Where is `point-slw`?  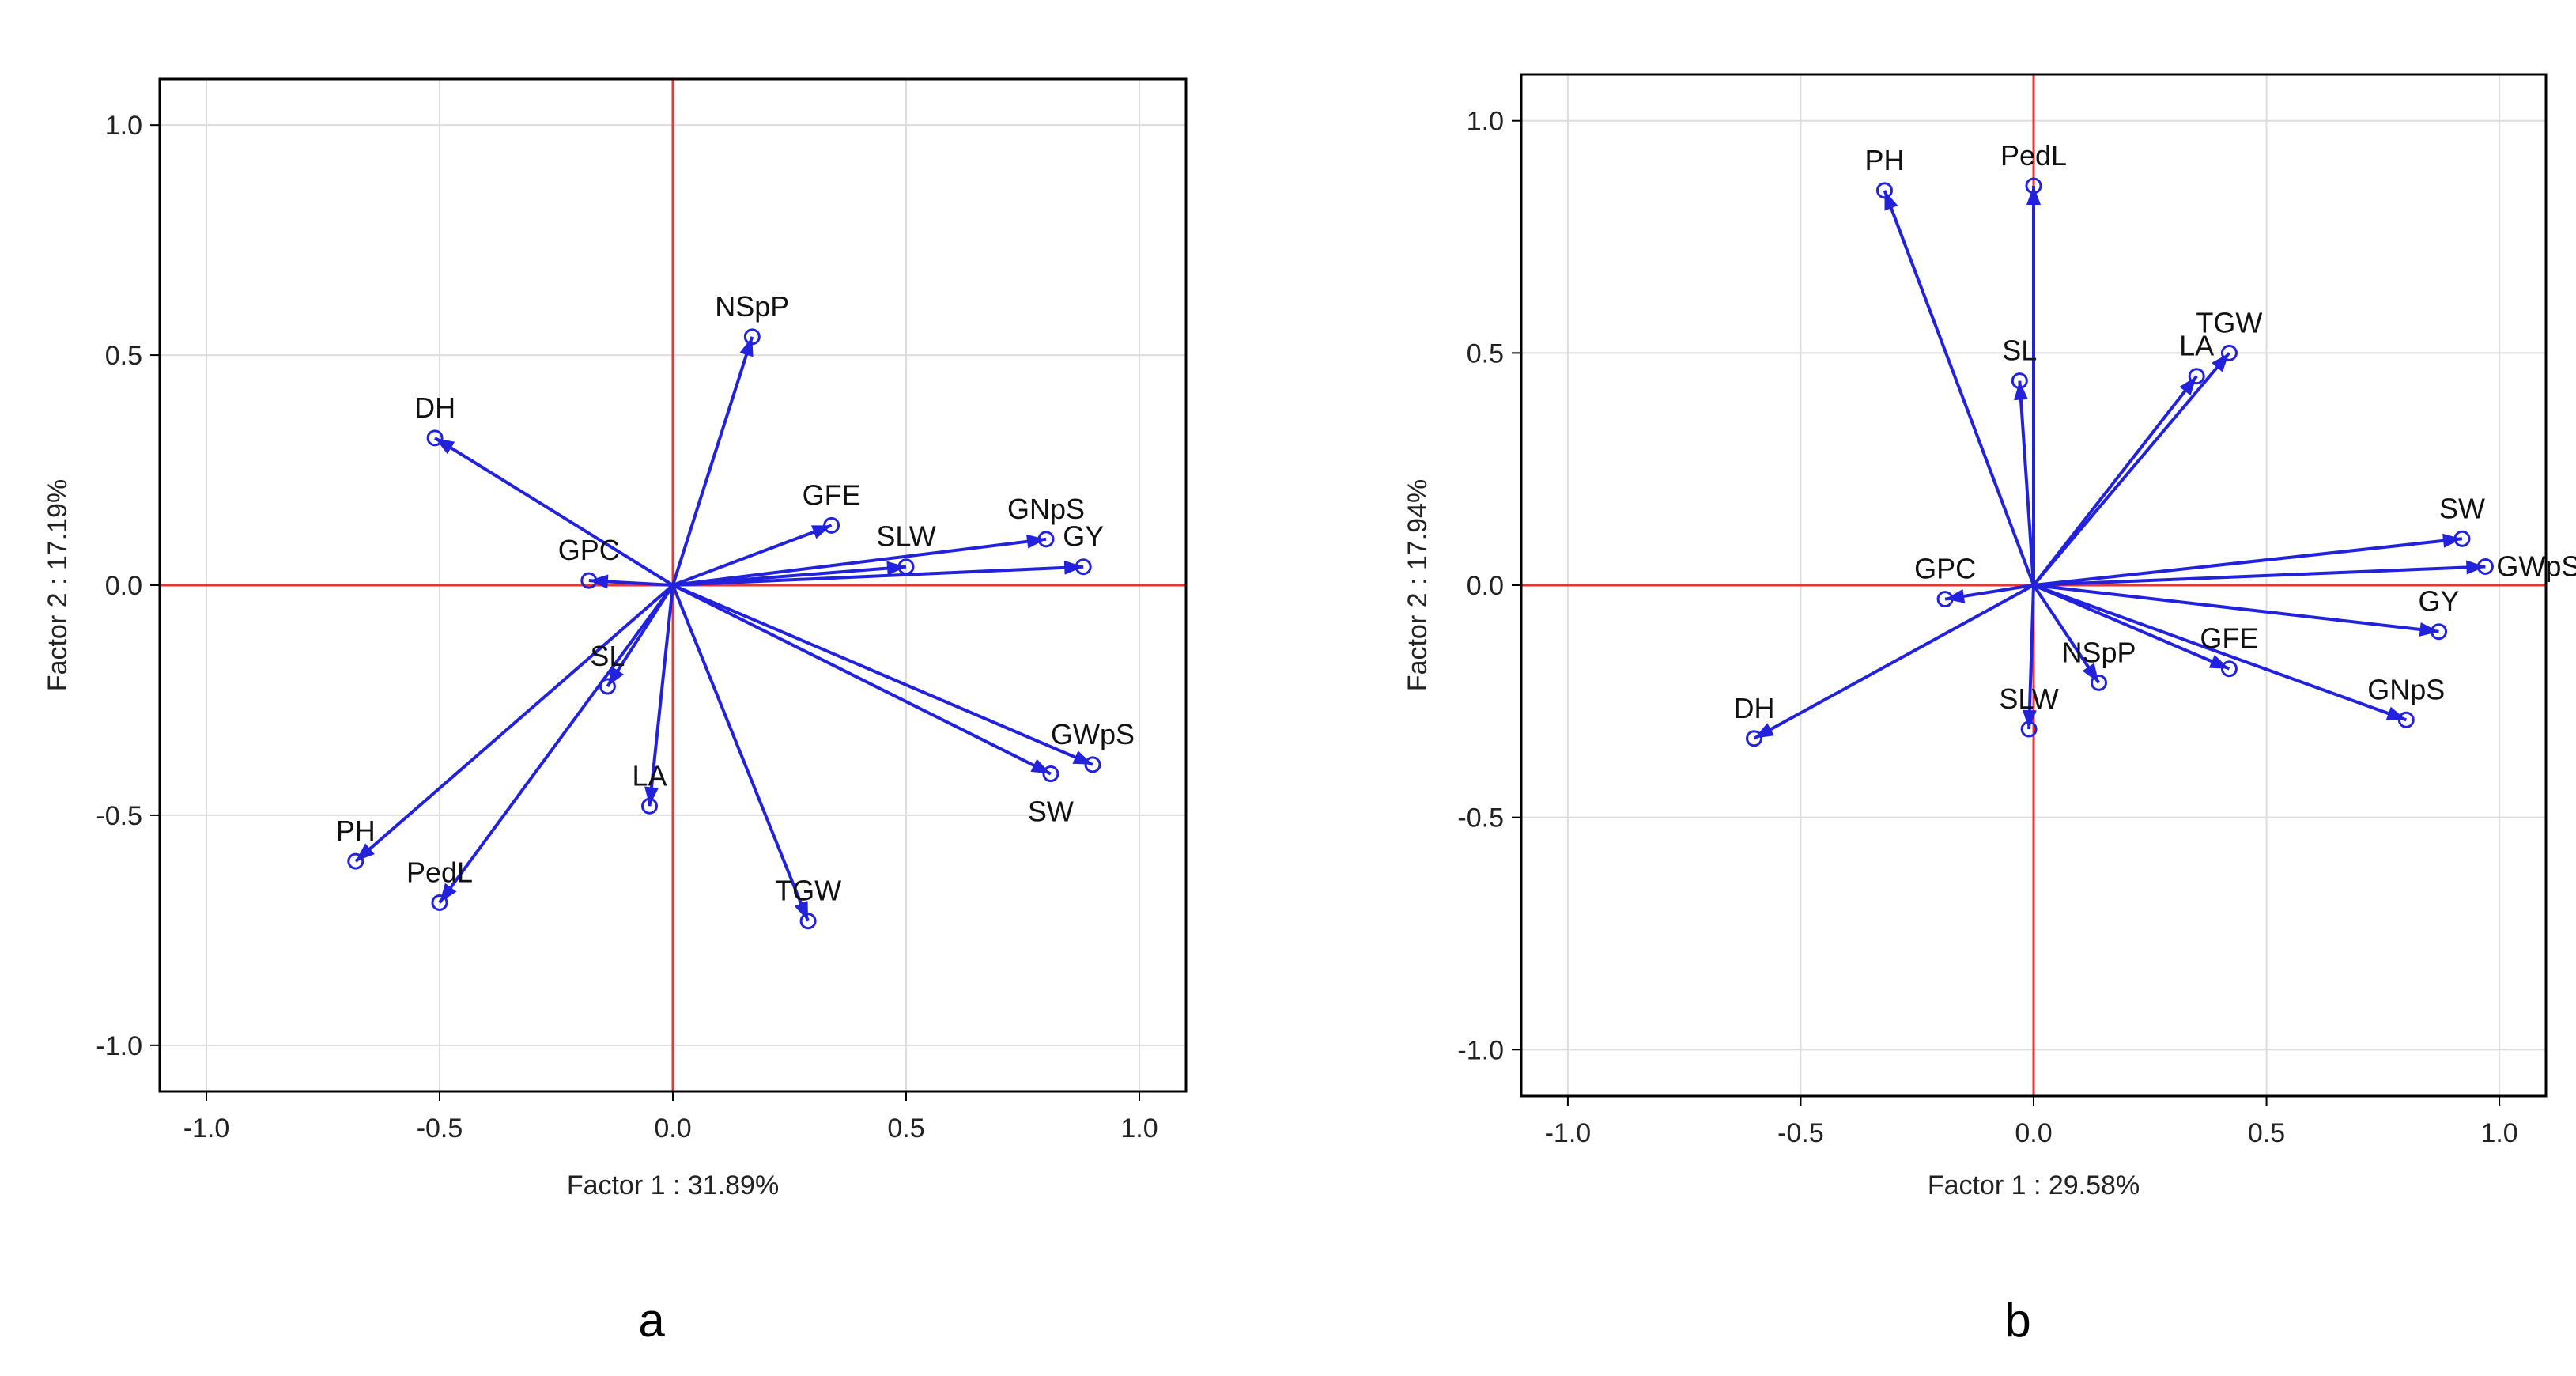 point-slw is located at coordinates (2029, 729).